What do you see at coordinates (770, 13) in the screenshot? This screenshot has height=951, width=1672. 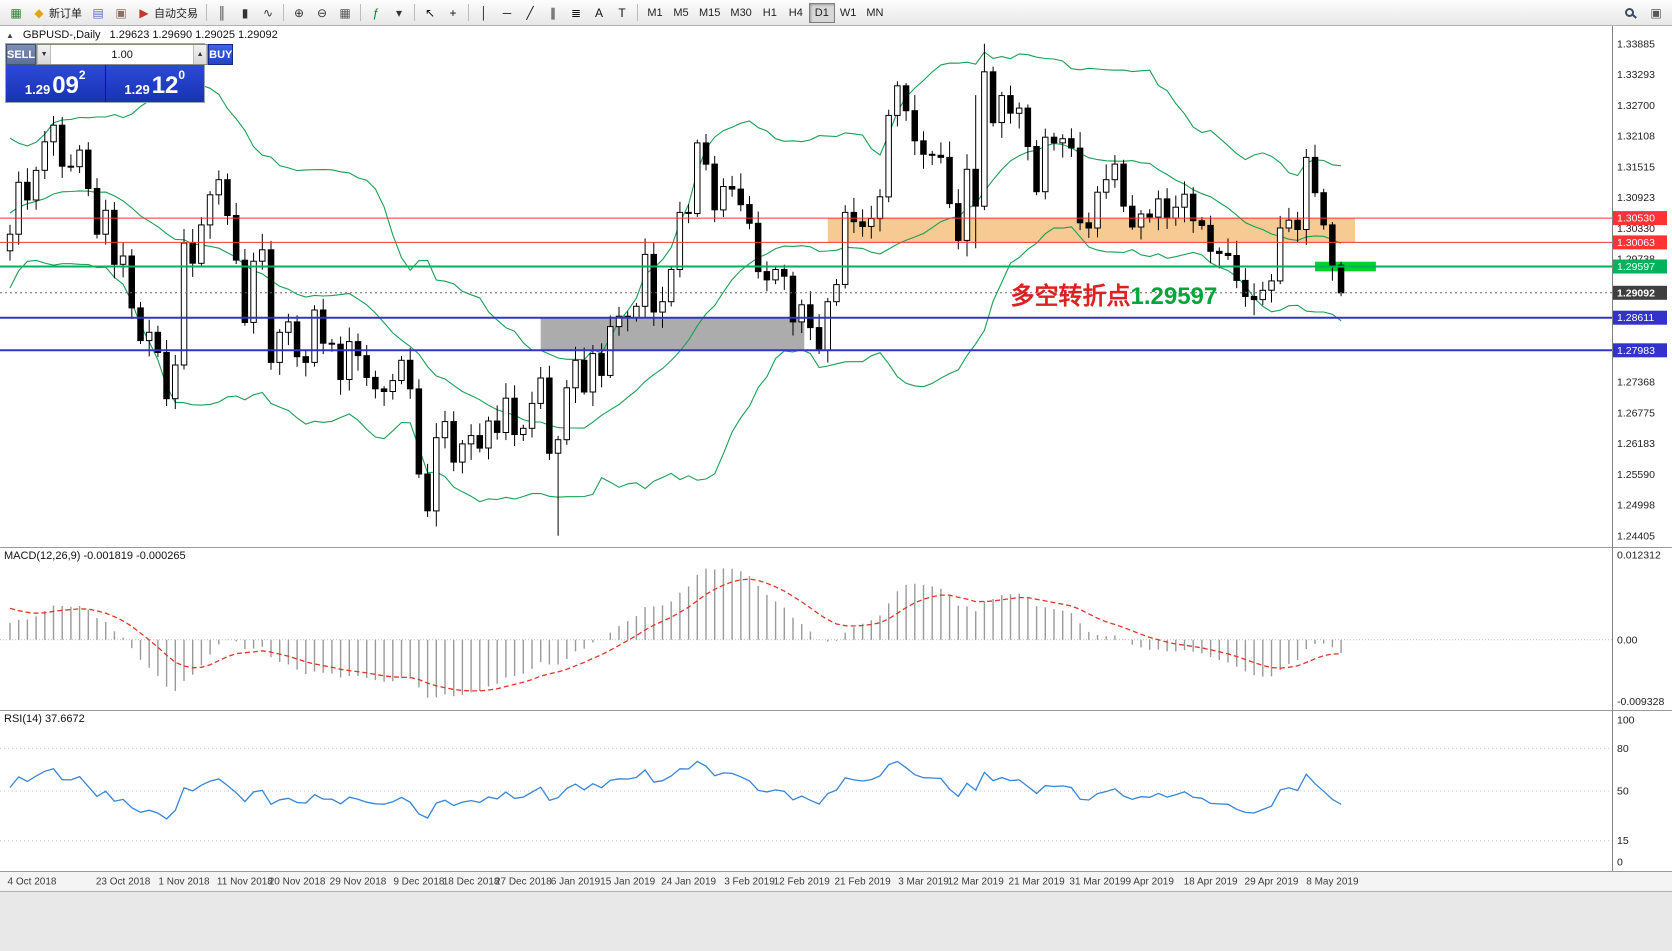 I see `timeframe-button-h1: H1` at bounding box center [770, 13].